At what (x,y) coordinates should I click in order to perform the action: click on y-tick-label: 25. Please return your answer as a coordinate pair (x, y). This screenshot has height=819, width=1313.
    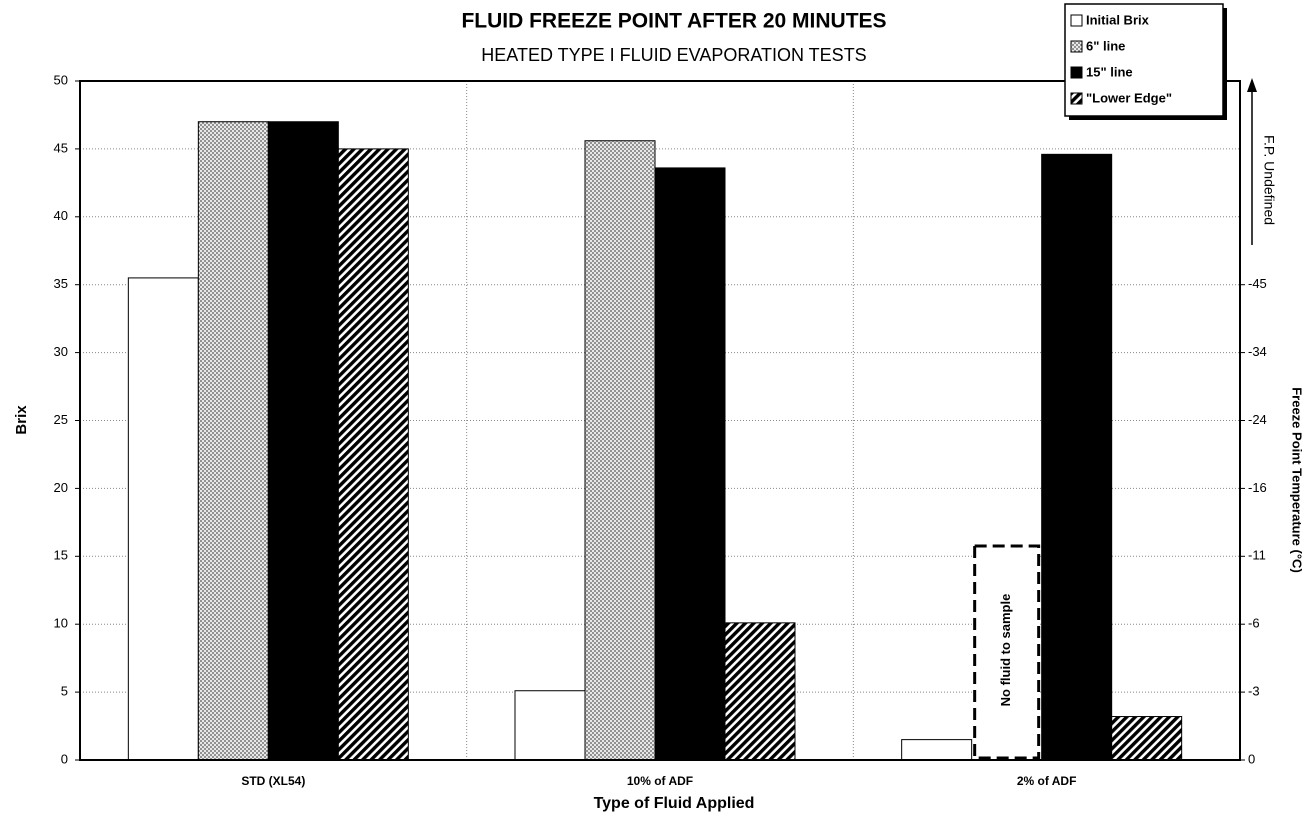
    Looking at the image, I should click on (61, 419).